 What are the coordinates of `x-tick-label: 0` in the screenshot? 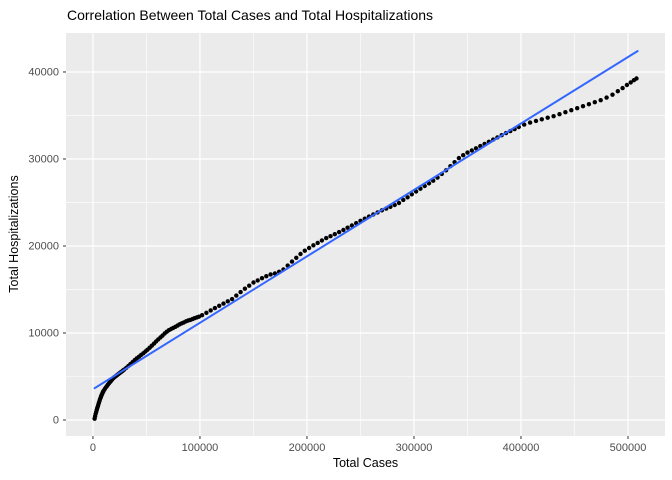 It's located at (93, 448).